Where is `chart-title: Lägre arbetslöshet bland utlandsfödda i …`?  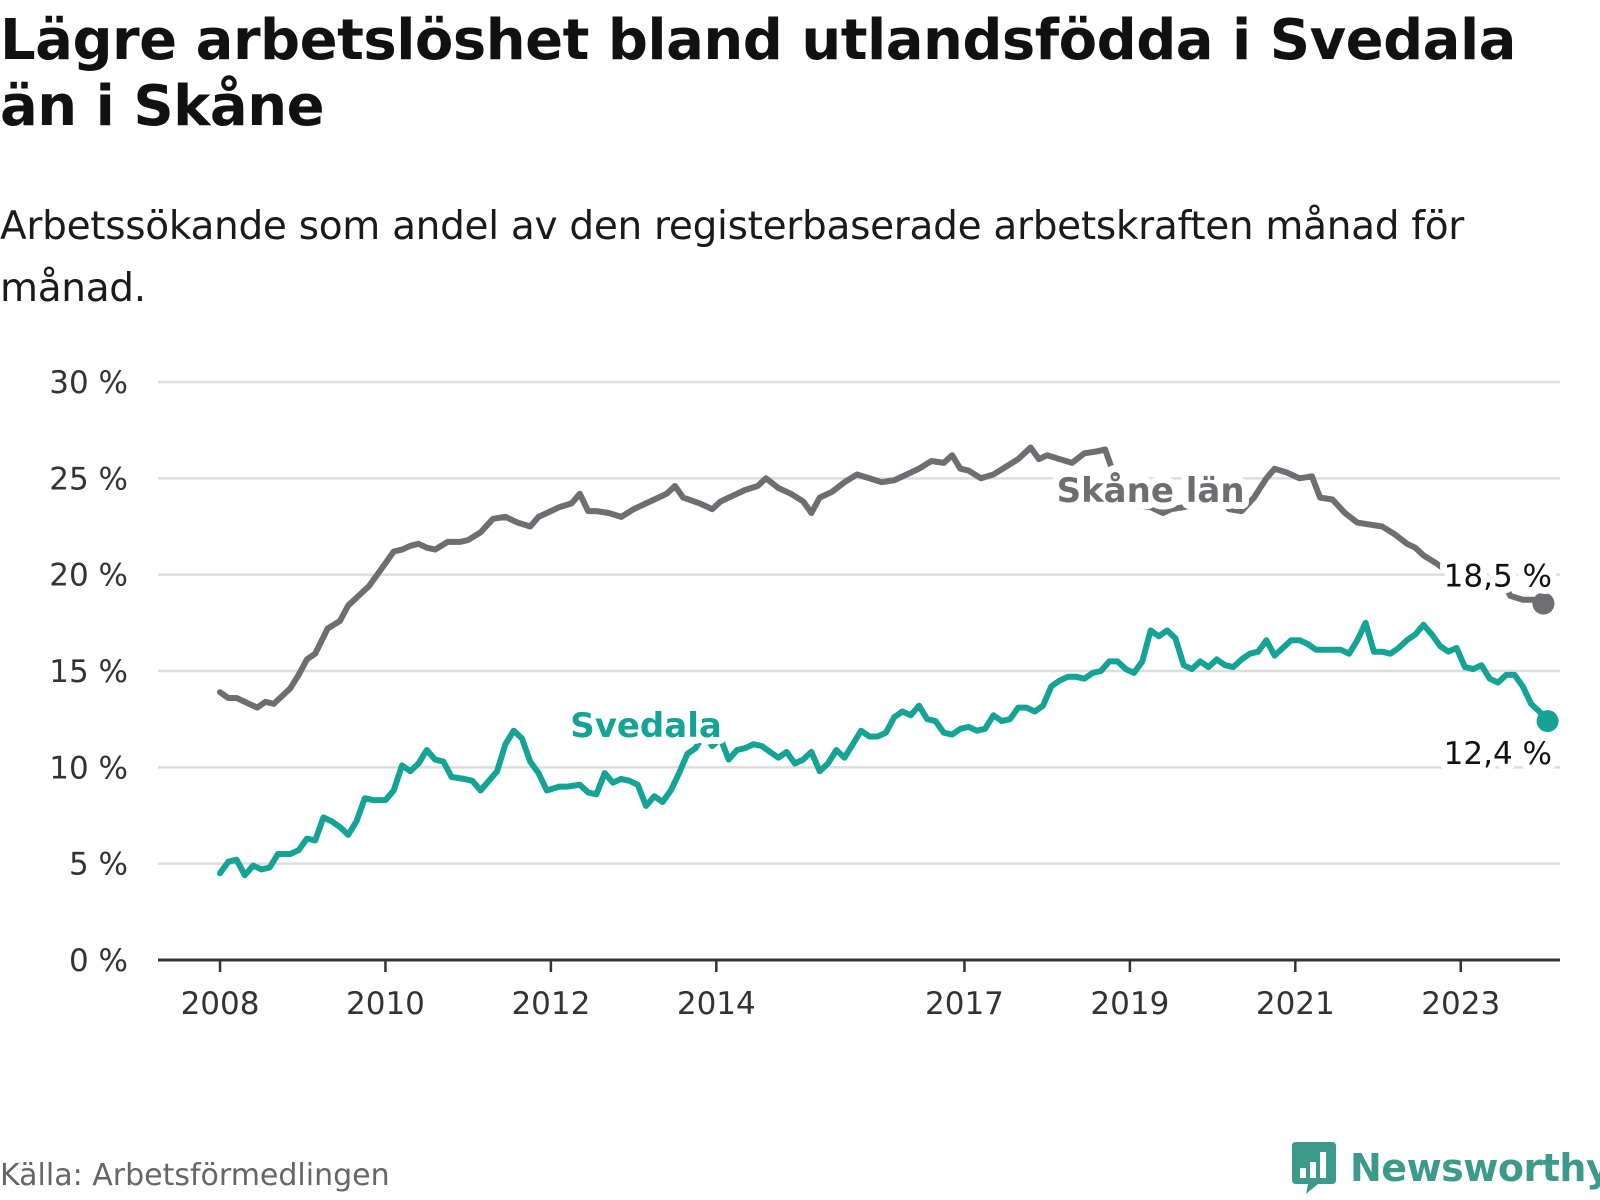
chart-title: Lägre arbetslöshet bland utlandsfödda i … is located at coordinates (758, 73).